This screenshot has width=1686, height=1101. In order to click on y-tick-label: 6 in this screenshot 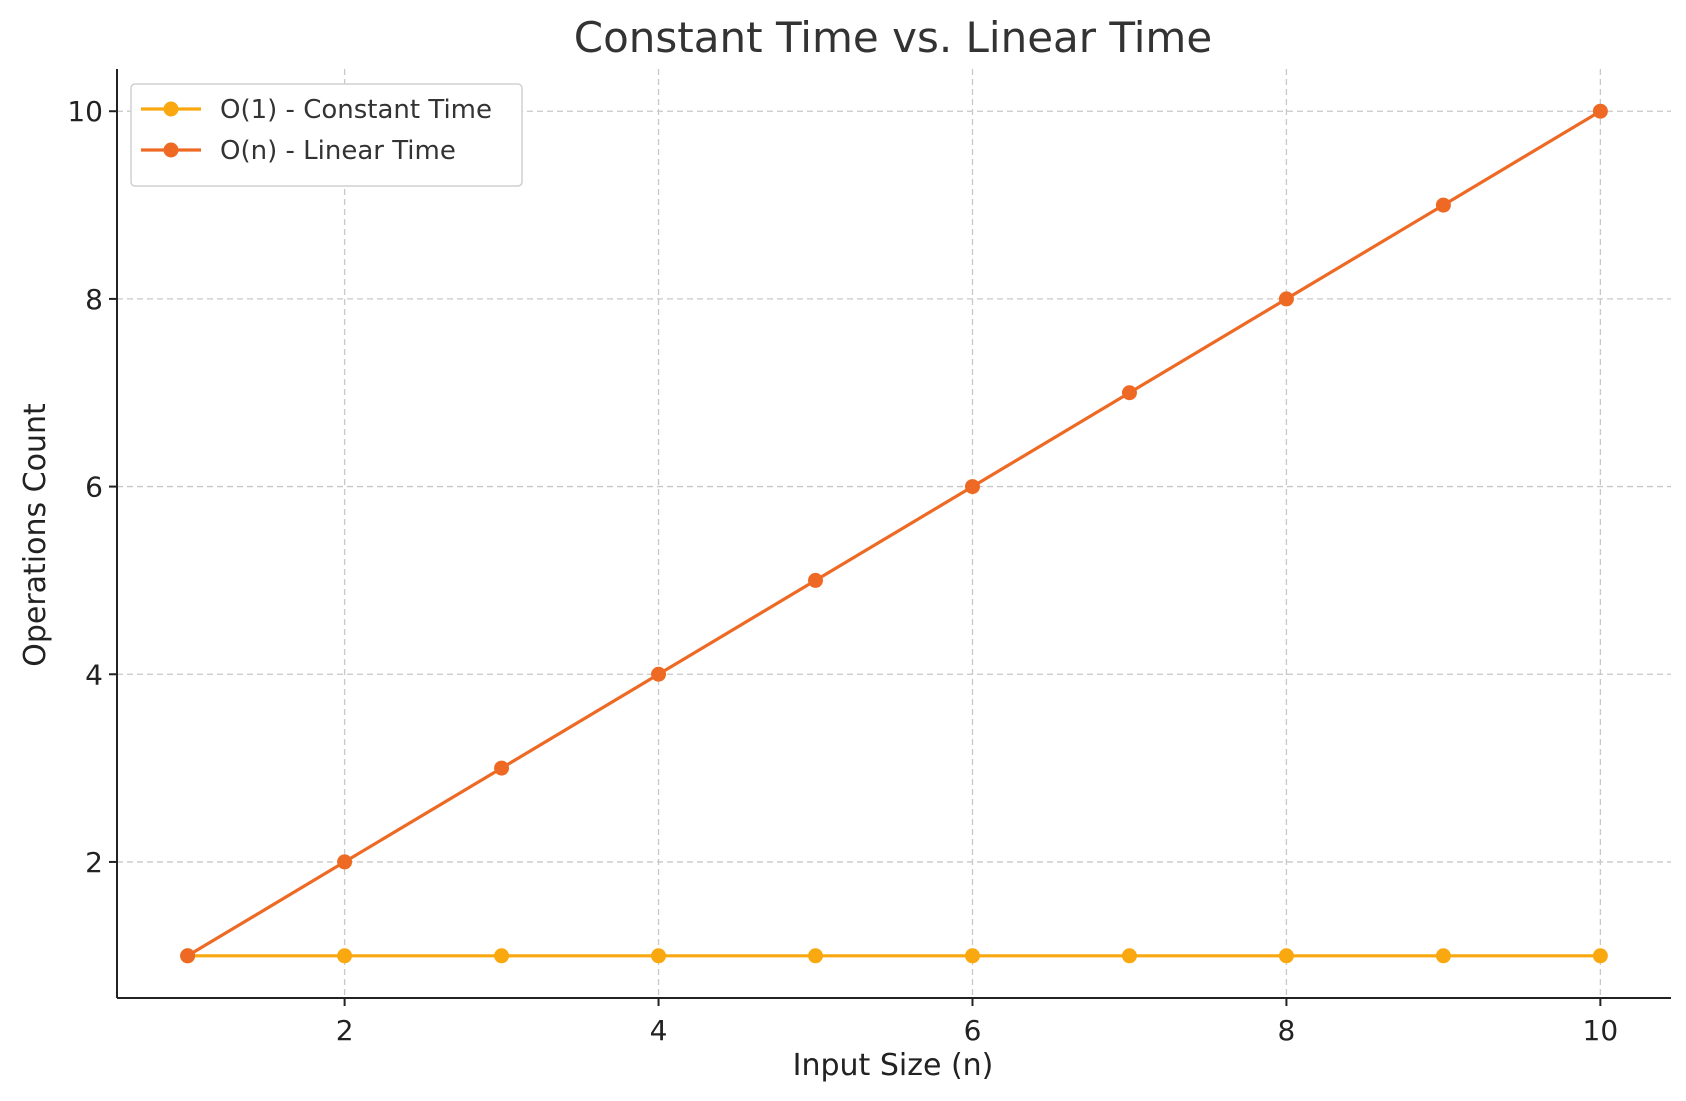, I will do `click(94, 487)`.